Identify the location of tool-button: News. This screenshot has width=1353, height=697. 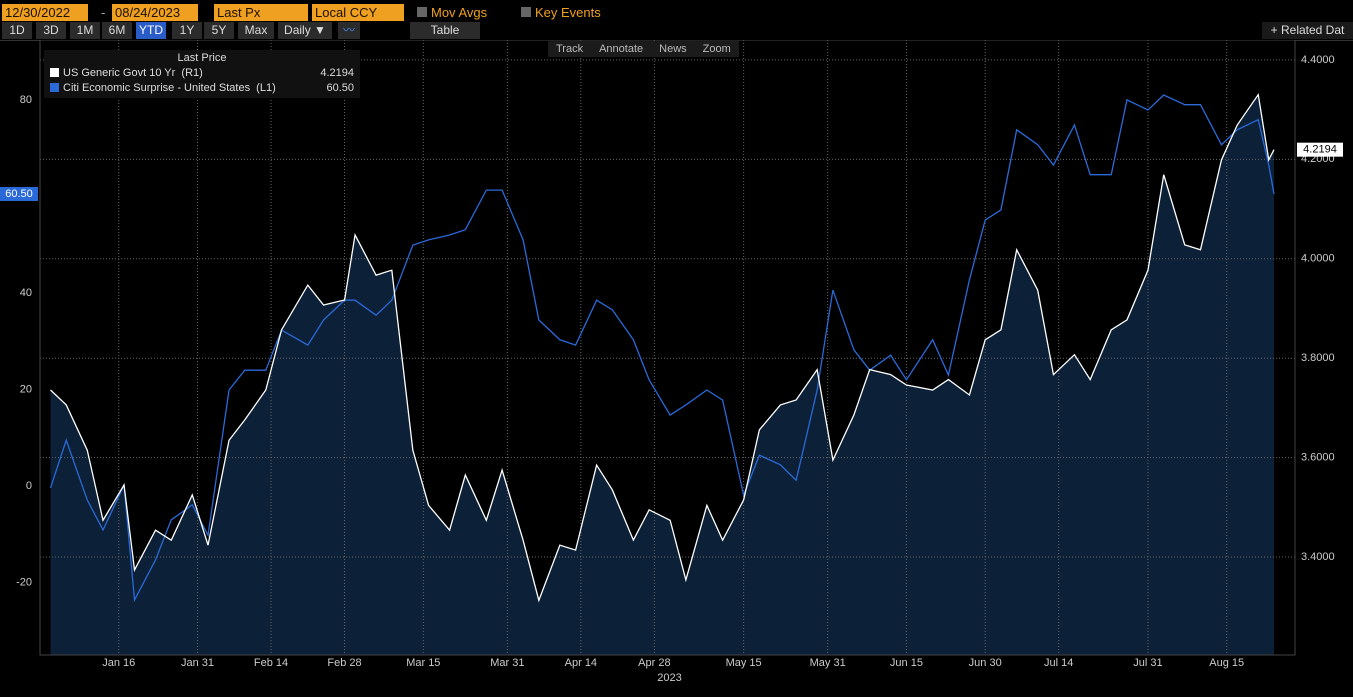
(673, 49).